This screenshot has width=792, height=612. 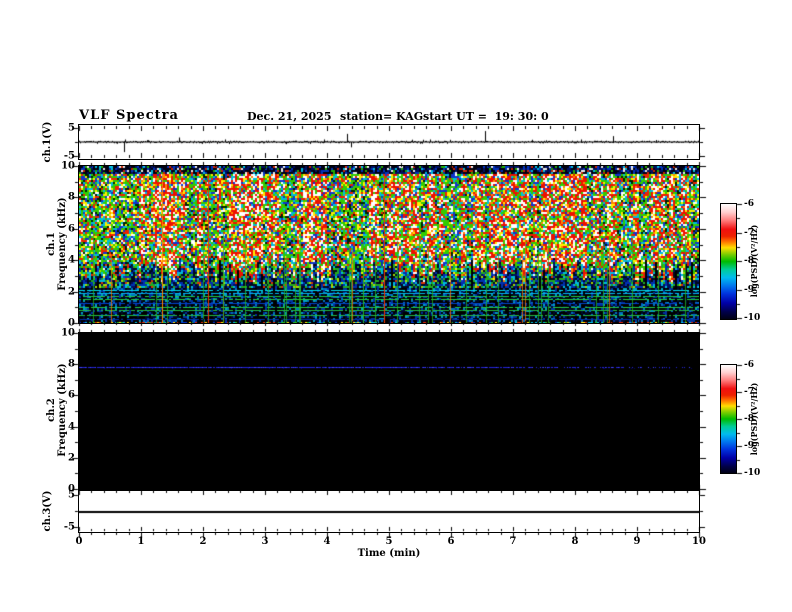 I want to click on plot-title: VLF Spectra, so click(x=129, y=115).